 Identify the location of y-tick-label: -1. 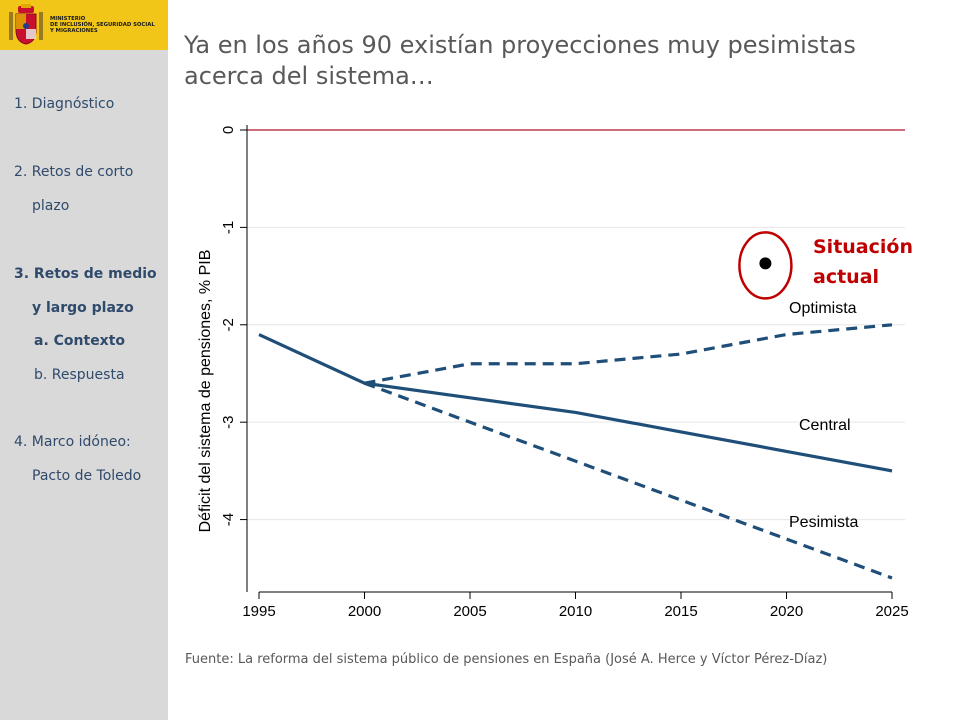
(228, 227).